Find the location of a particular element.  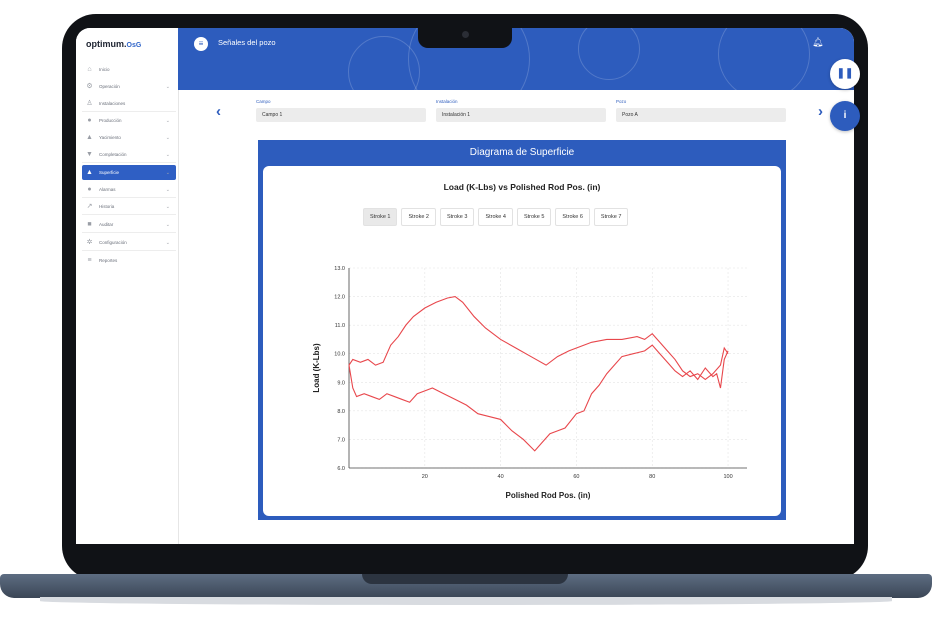

sidebar-item-label: Yacimiento is located at coordinates (110, 138).